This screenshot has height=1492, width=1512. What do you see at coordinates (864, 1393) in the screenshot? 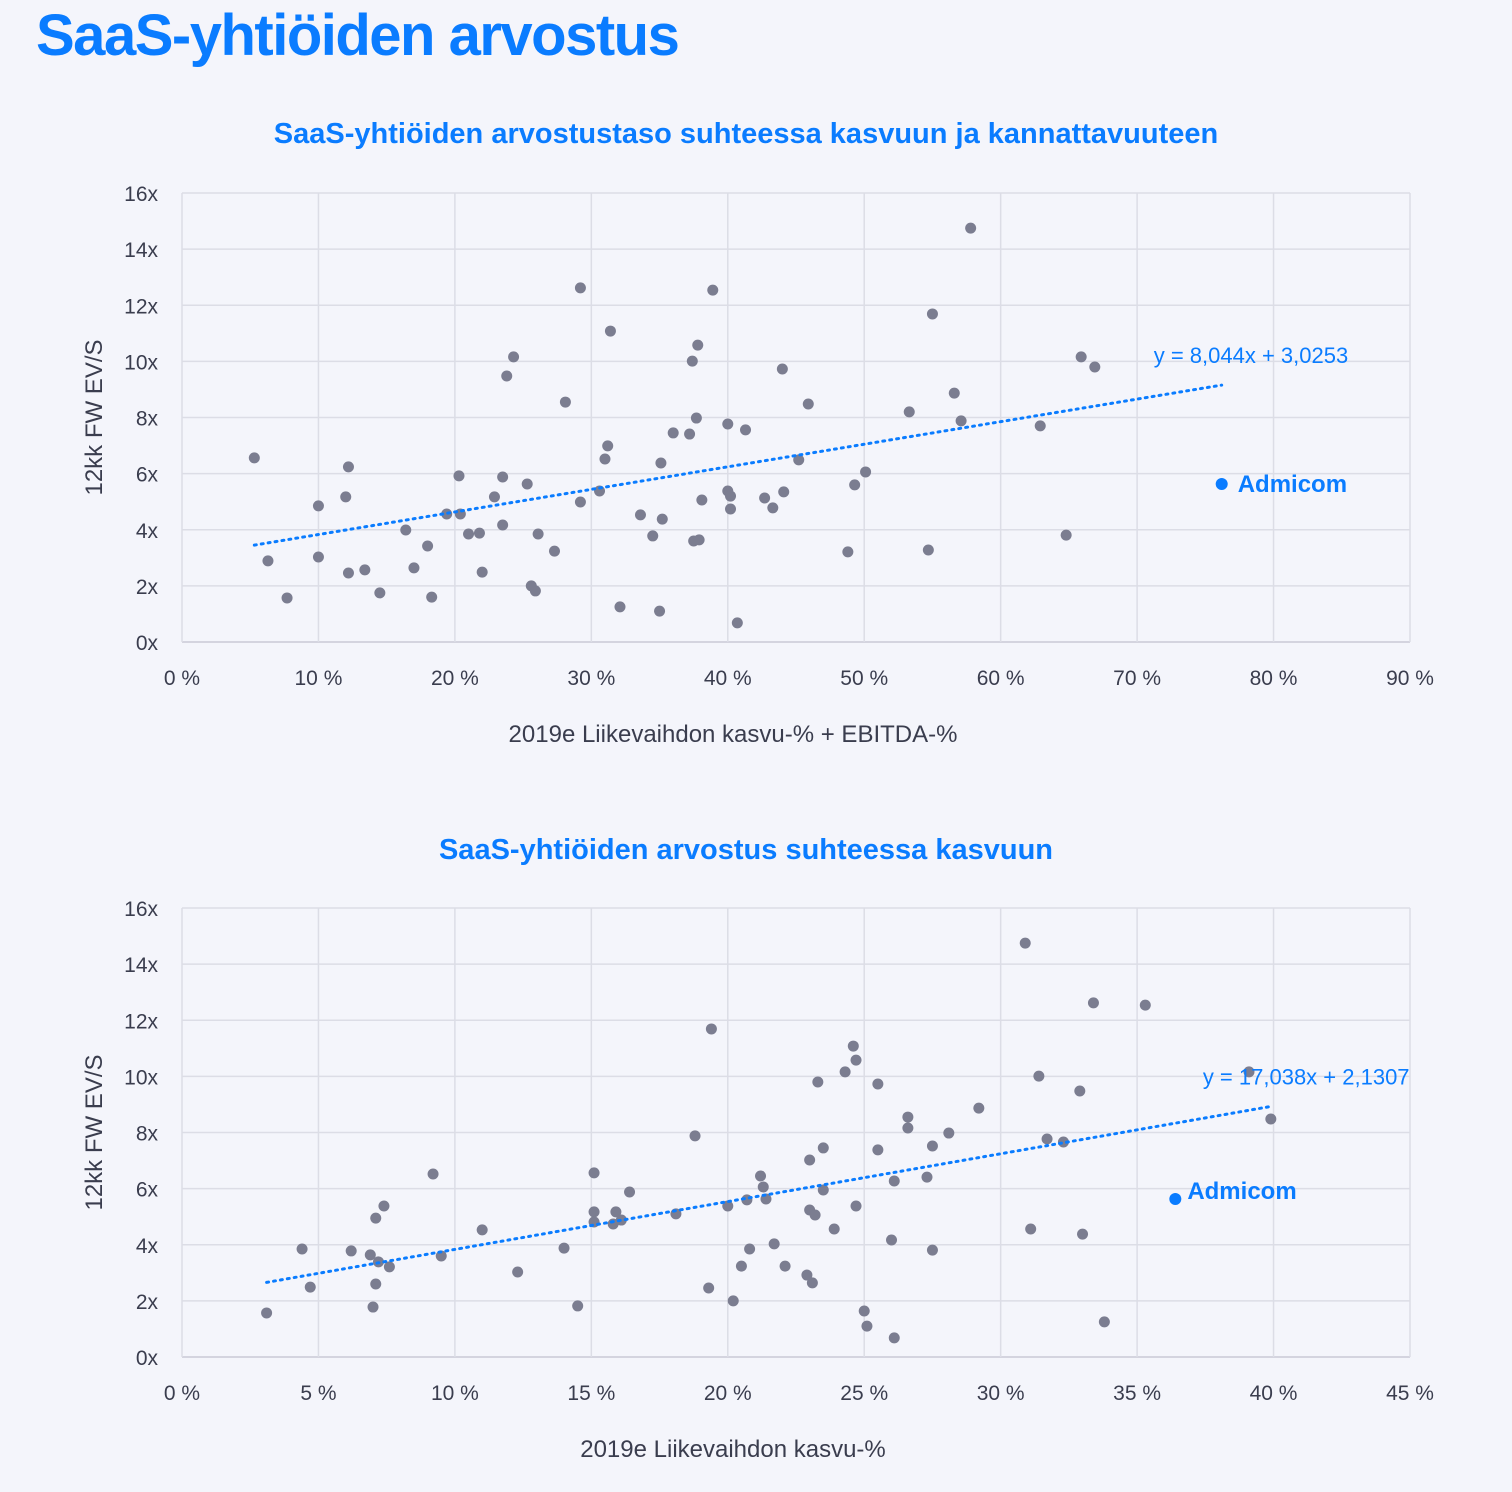
I see `x-tick-label: 25 %` at bounding box center [864, 1393].